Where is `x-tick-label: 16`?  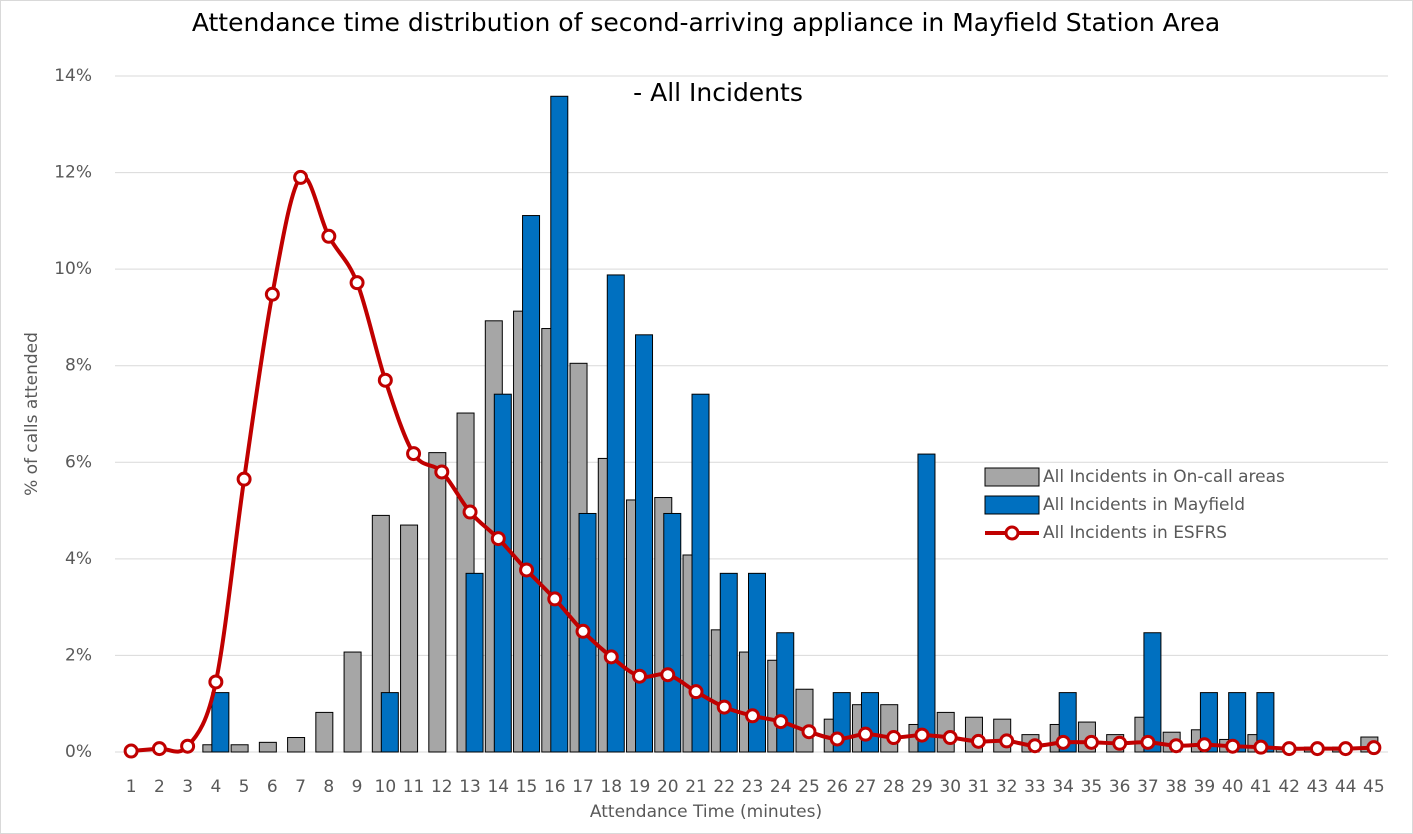 x-tick-label: 16 is located at coordinates (555, 787).